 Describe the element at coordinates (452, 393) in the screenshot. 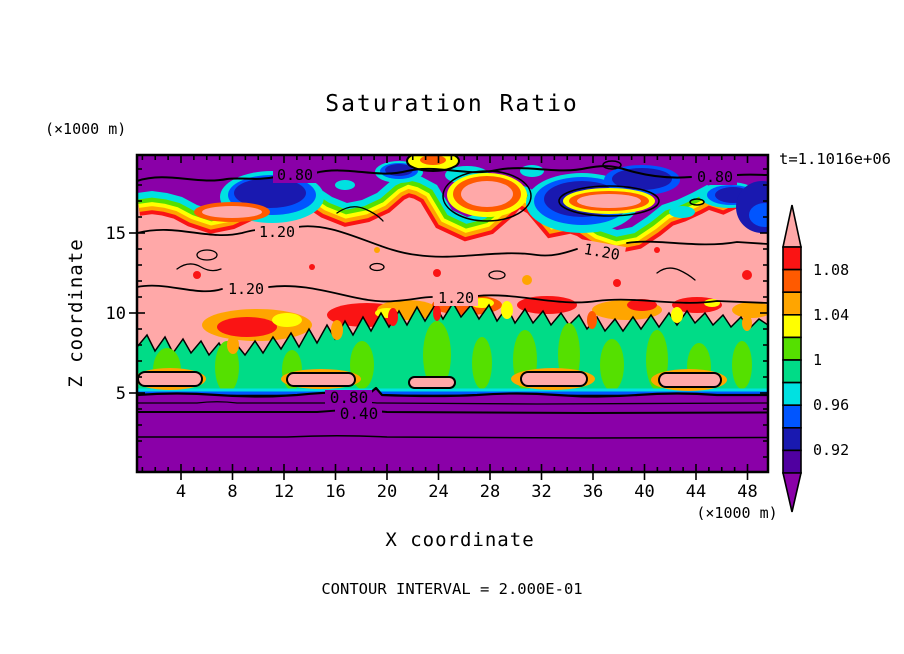

I see `bottom-fringe-blue` at that location.